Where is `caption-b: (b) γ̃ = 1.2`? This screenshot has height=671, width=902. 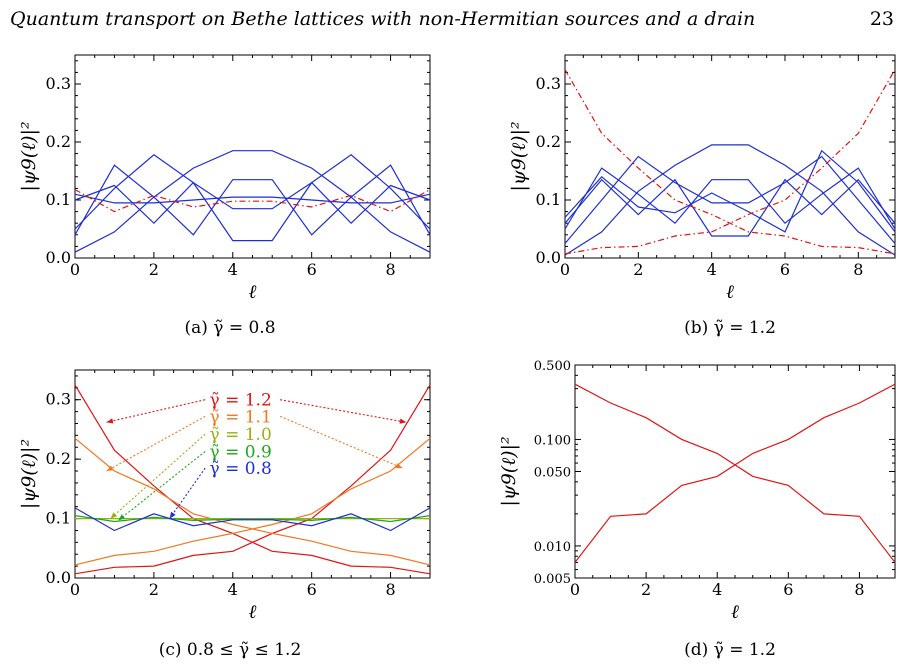 caption-b: (b) γ̃ = 1.2 is located at coordinates (730, 328).